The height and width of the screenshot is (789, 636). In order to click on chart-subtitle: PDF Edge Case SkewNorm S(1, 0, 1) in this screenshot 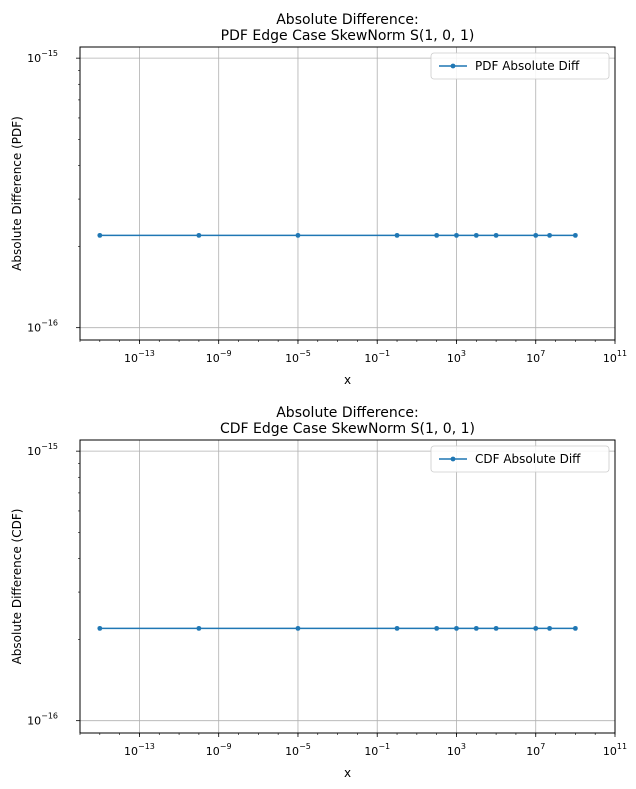, I will do `click(348, 36)`.